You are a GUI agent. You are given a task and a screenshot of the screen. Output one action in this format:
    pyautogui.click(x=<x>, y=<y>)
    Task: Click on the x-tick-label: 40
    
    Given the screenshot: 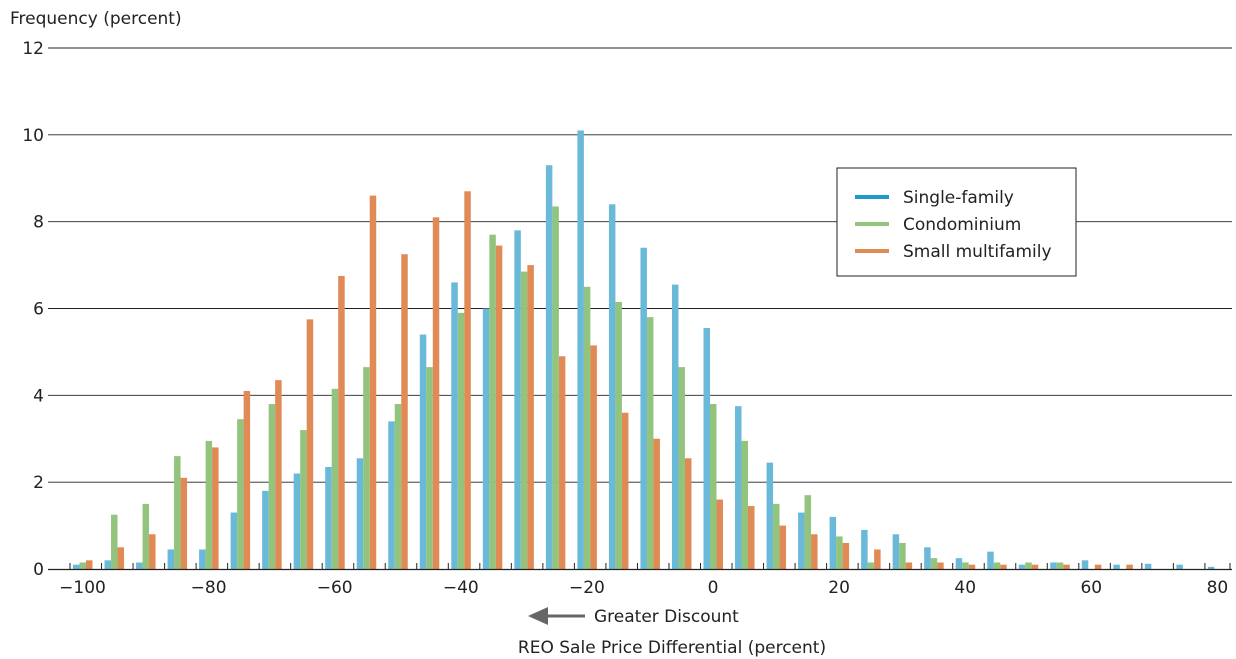 What is the action you would take?
    pyautogui.click(x=965, y=588)
    